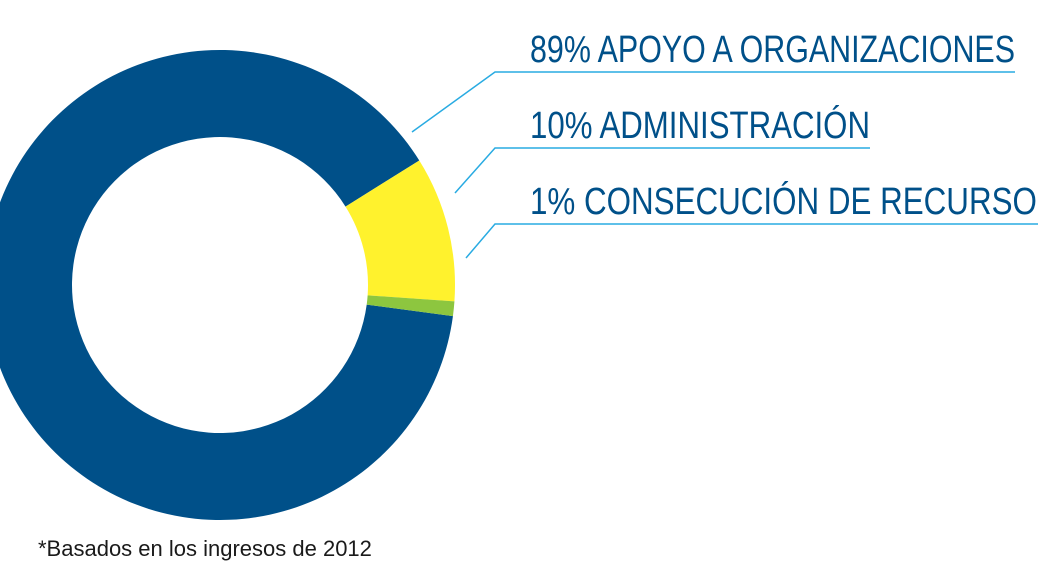 Image resolution: width=1038 pixels, height=576 pixels. I want to click on category-label: CONSECUCIÓN DE RECURSOS*, so click(811, 201).